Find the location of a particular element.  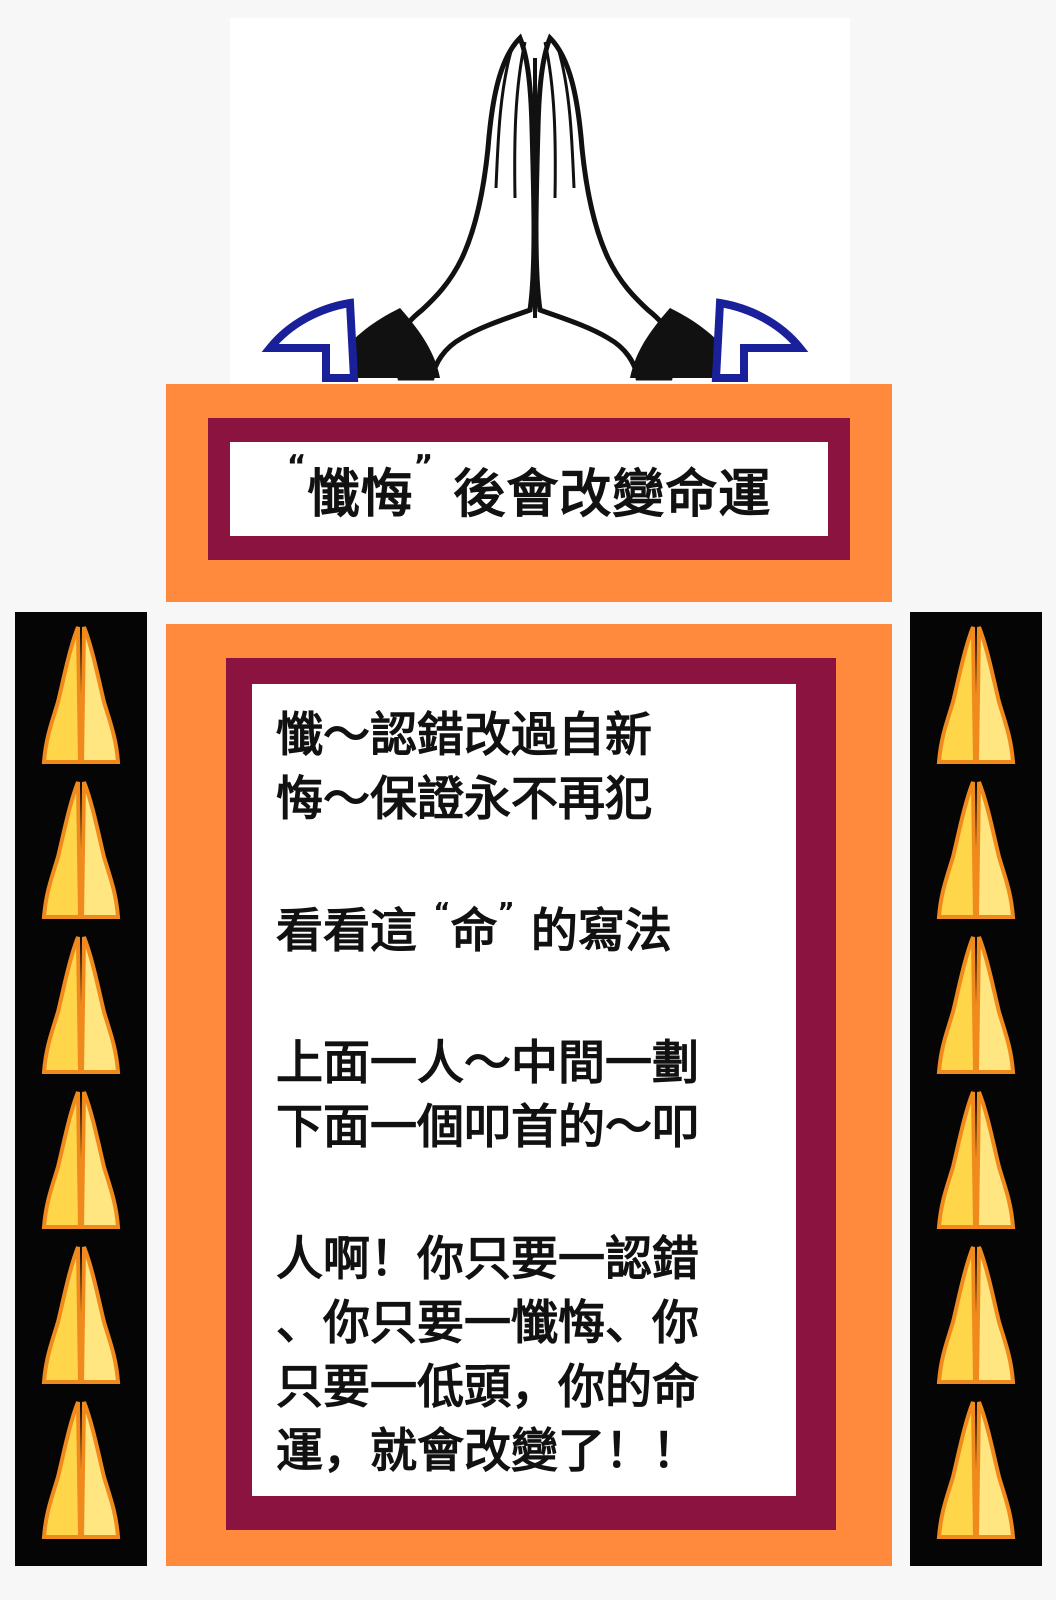

title-quote-close: ” is located at coordinates (424, 466).